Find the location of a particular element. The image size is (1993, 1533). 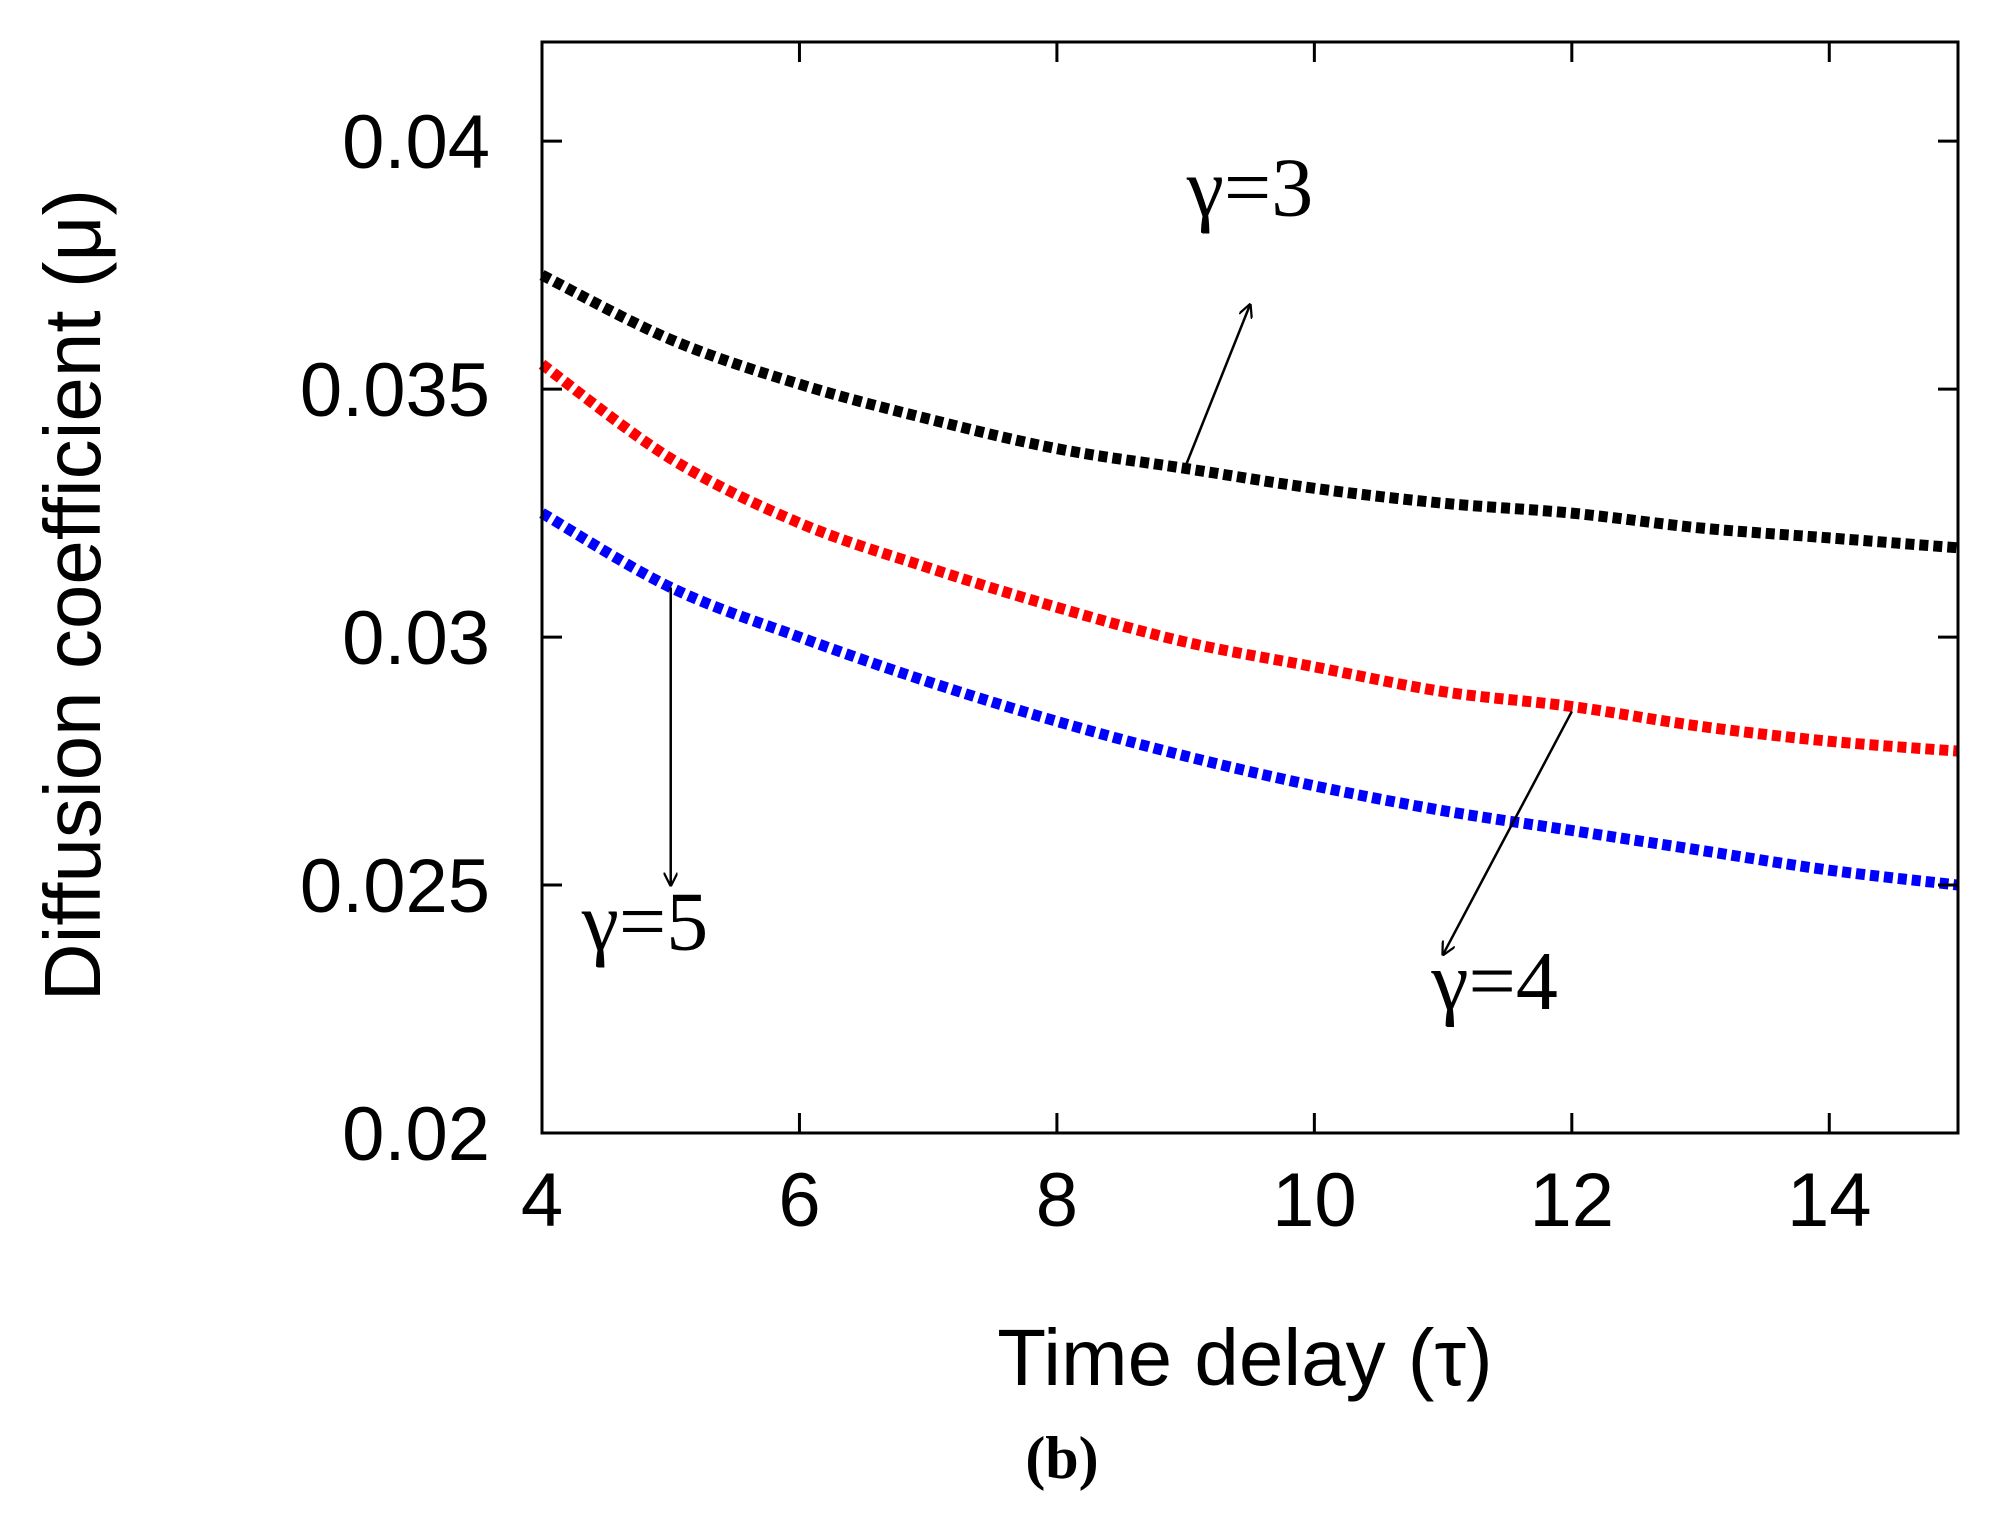

x-tick-label: 4 is located at coordinates (542, 1200).